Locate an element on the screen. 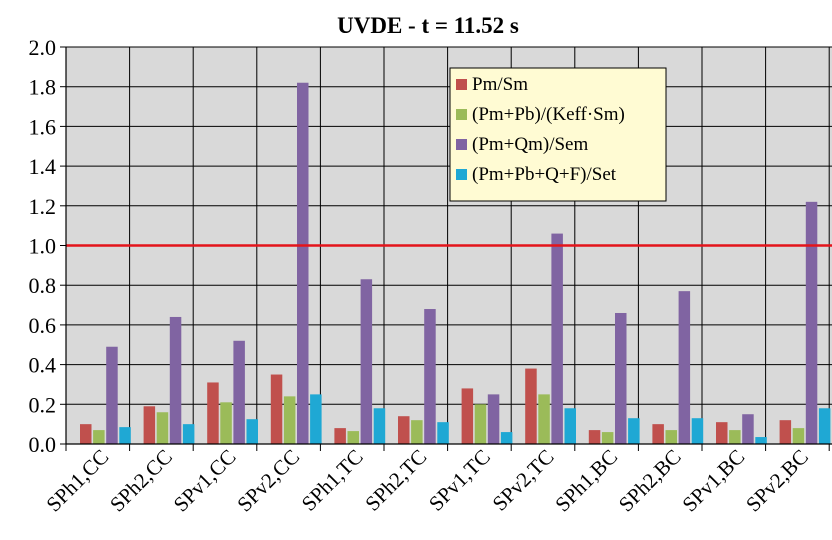  y-tick-labels: 0.0 0.2 0.4 0.6 0.8 1.0 1.2 1.4 1.6 1.8 2.0 is located at coordinates (43, 246).